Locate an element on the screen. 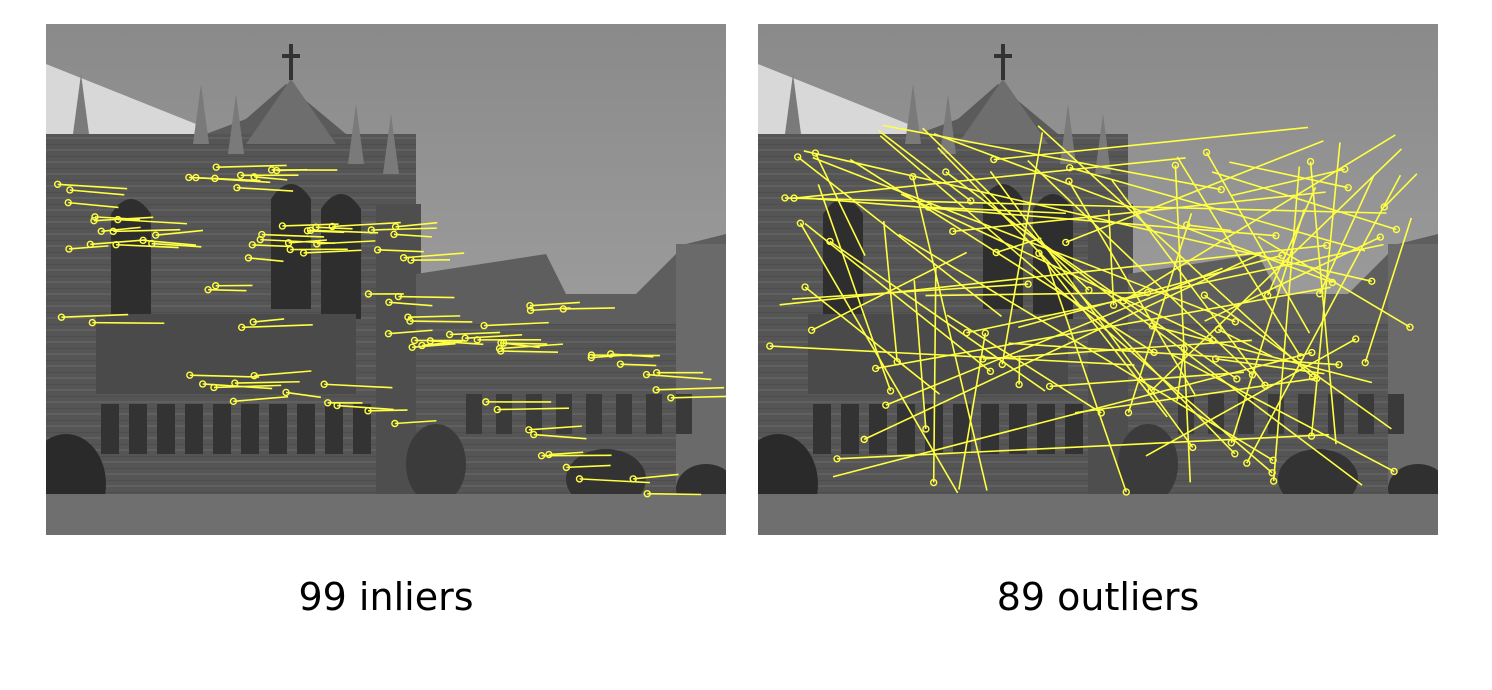 Image resolution: width=1492 pixels, height=690 pixels. inliers-caption: 99 inliers is located at coordinates (386, 597).